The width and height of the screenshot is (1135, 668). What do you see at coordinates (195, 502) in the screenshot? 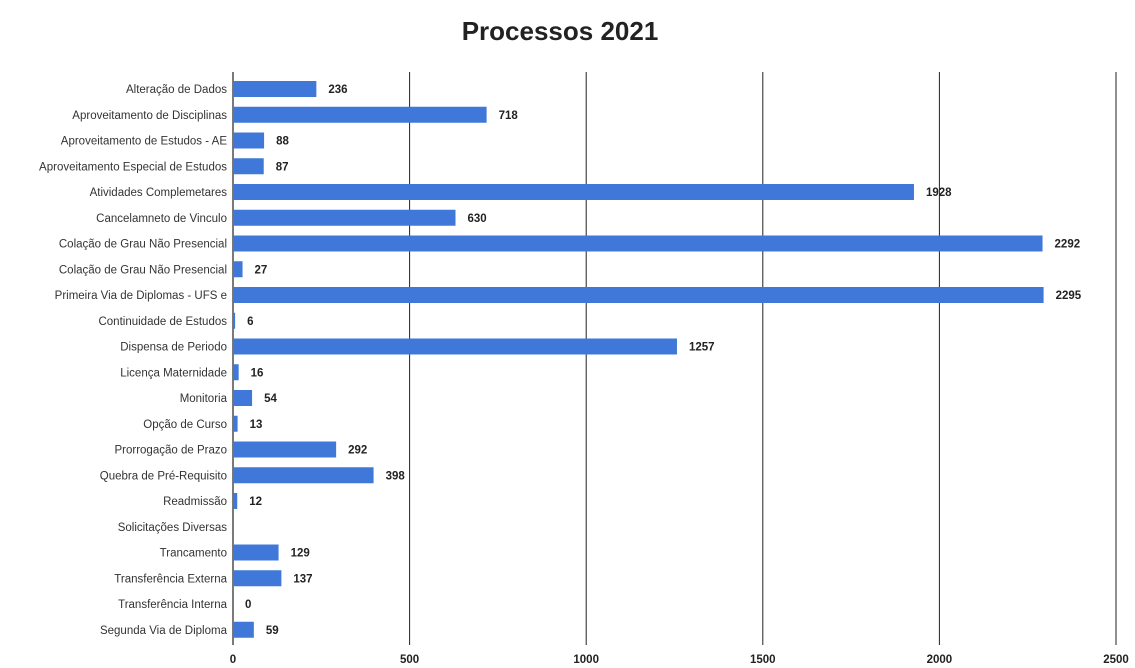
I see `category-label: Readmissão` at bounding box center [195, 502].